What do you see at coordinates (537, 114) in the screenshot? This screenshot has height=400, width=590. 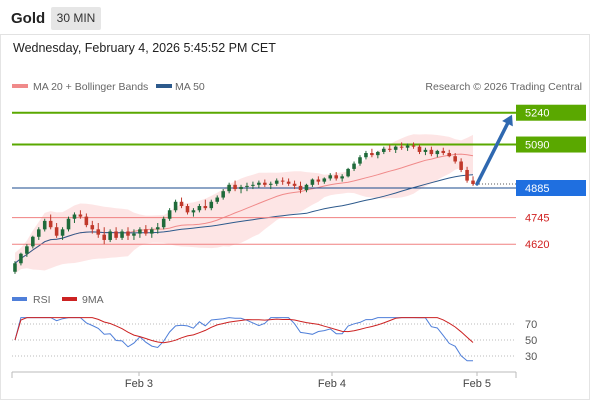 I see `resistance-label-5240: 5240` at bounding box center [537, 114].